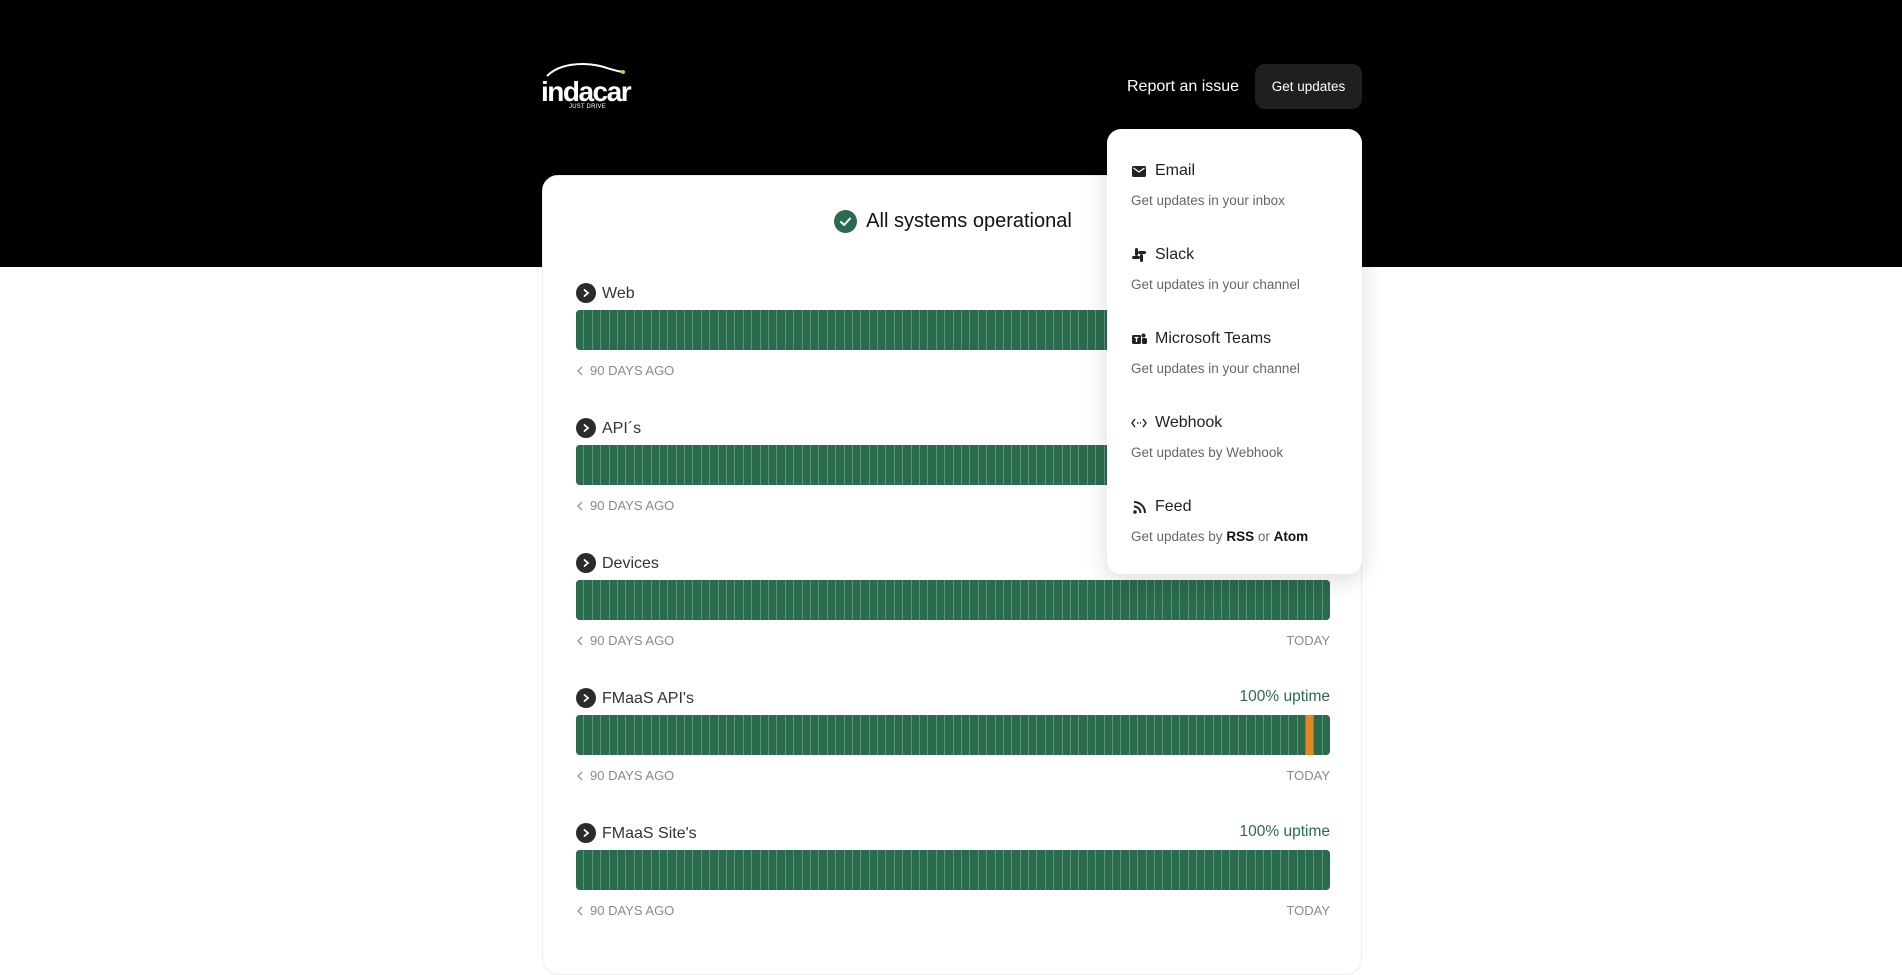 This screenshot has width=1902, height=975. Describe the element at coordinates (1238, 281) in the screenshot. I see `subscribe-slack: Slack Get updates in your channel` at that location.